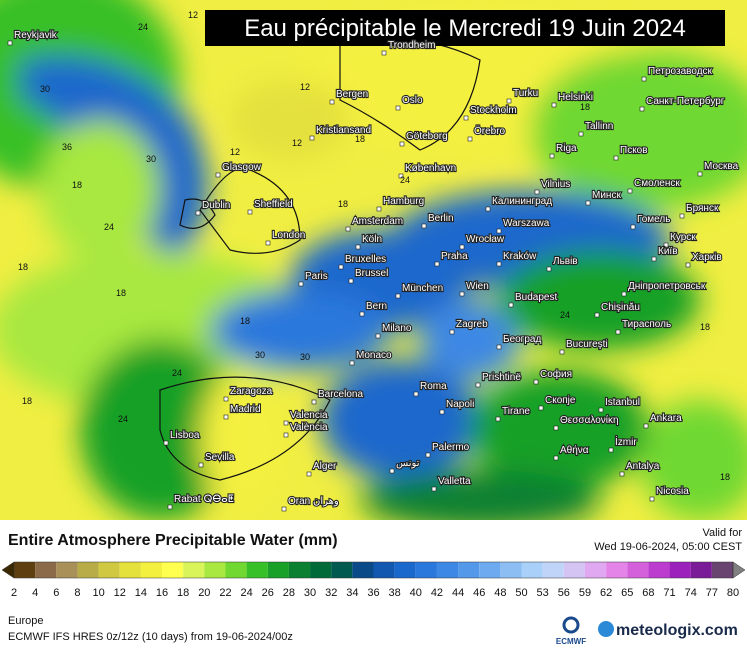 This screenshot has height=650, width=747. Describe the element at coordinates (702, 208) in the screenshot. I see `city-label: Брянск` at that location.